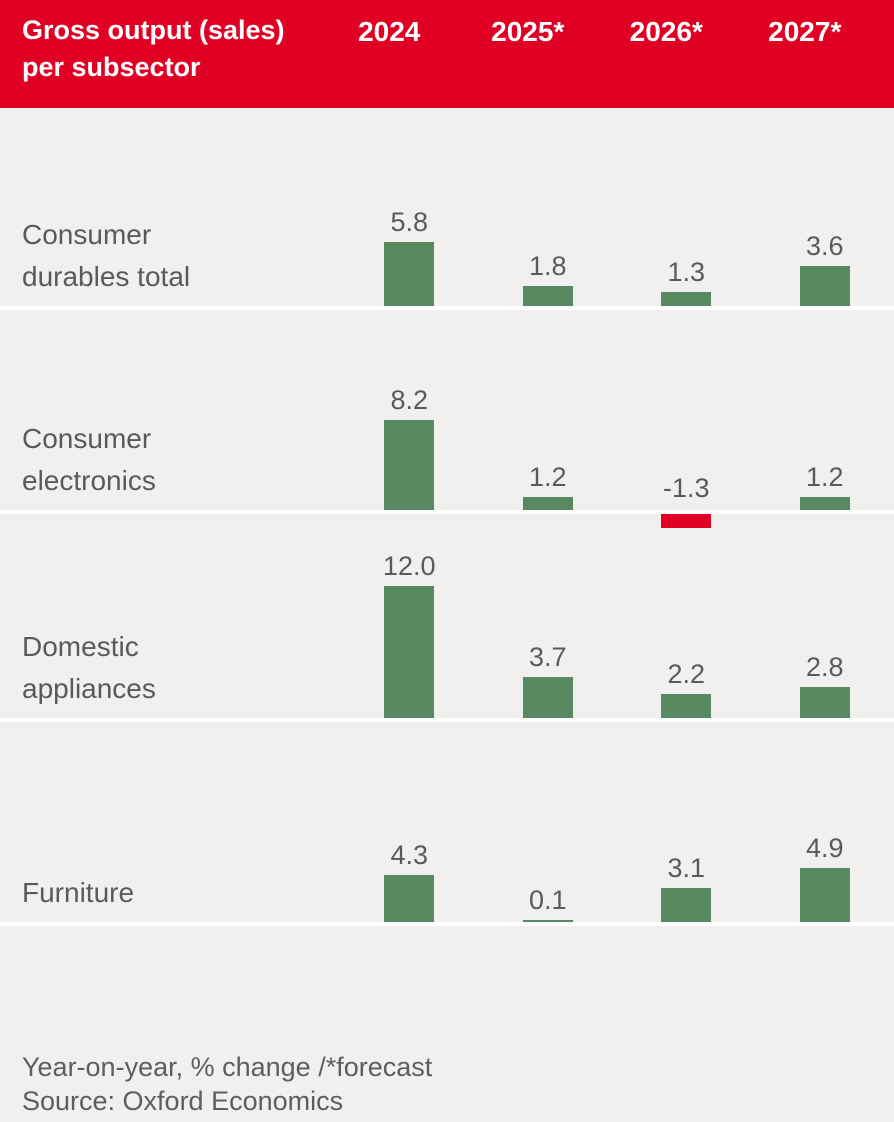  What do you see at coordinates (80, 646) in the screenshot?
I see `row-label-line: Domestic` at bounding box center [80, 646].